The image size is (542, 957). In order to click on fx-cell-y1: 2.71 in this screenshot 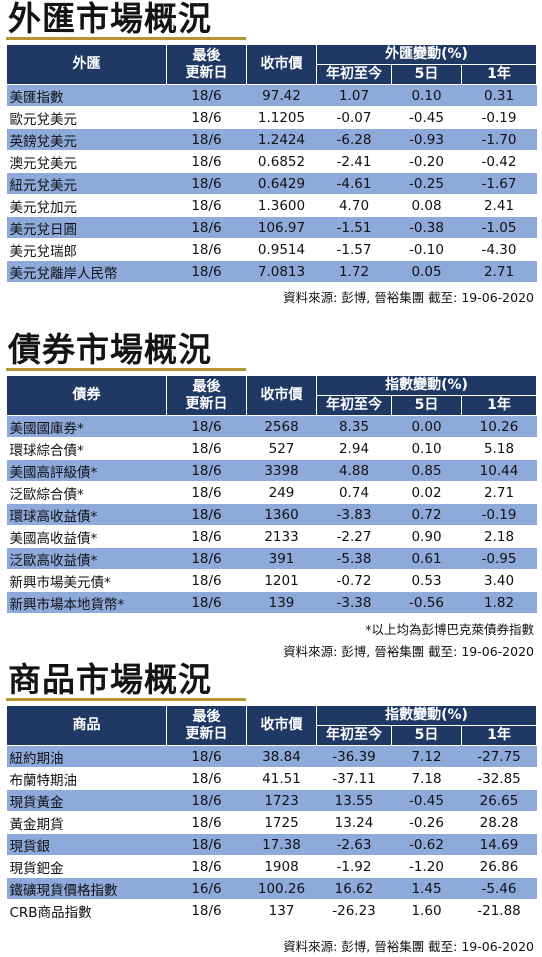, I will do `click(499, 271)`.